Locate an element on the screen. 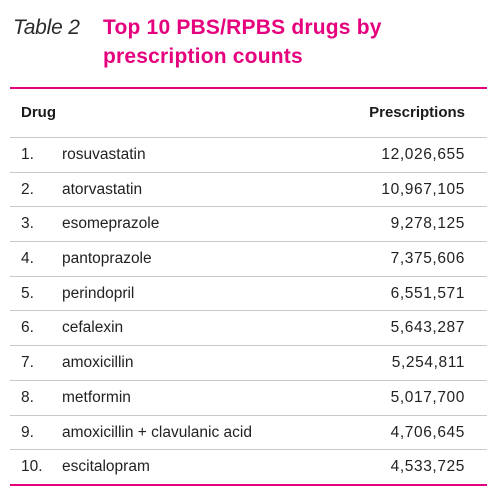  table-row: 10. escitalopram 4,533,725 is located at coordinates (248, 466).